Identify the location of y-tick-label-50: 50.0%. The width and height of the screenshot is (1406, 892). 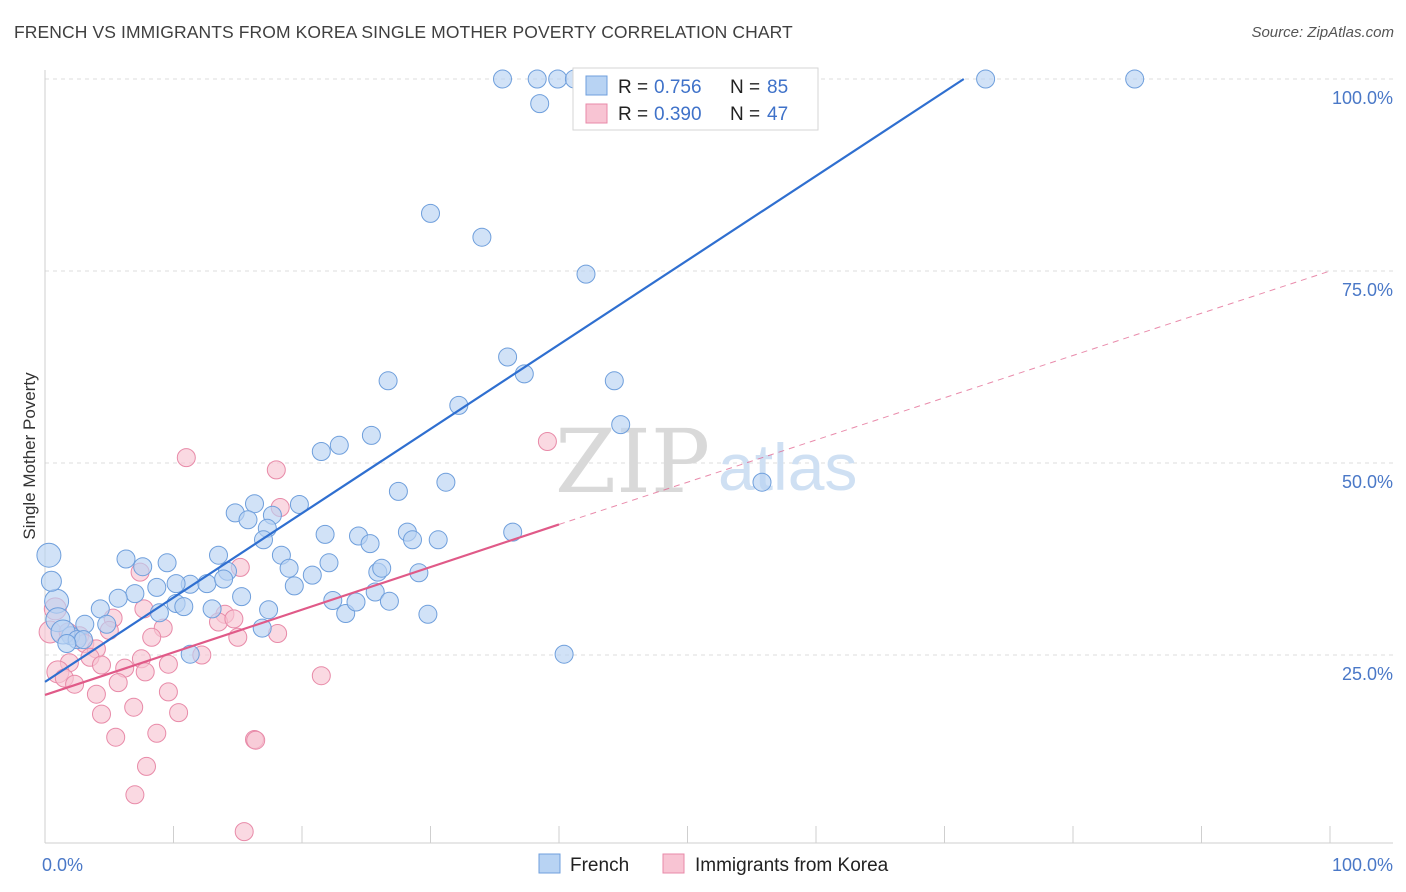
(1367, 482).